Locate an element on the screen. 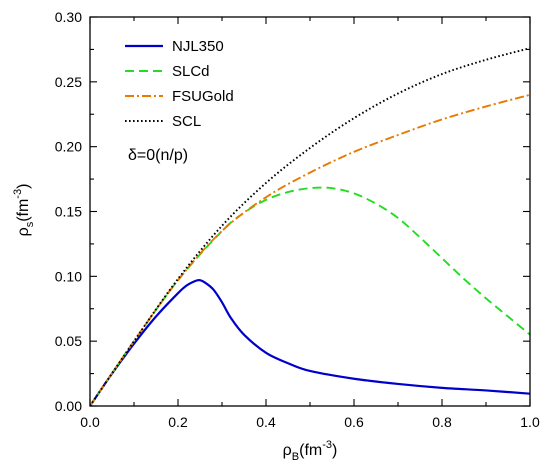 This screenshot has width=550, height=471. y-tick-label: 0.30 is located at coordinates (68, 17).